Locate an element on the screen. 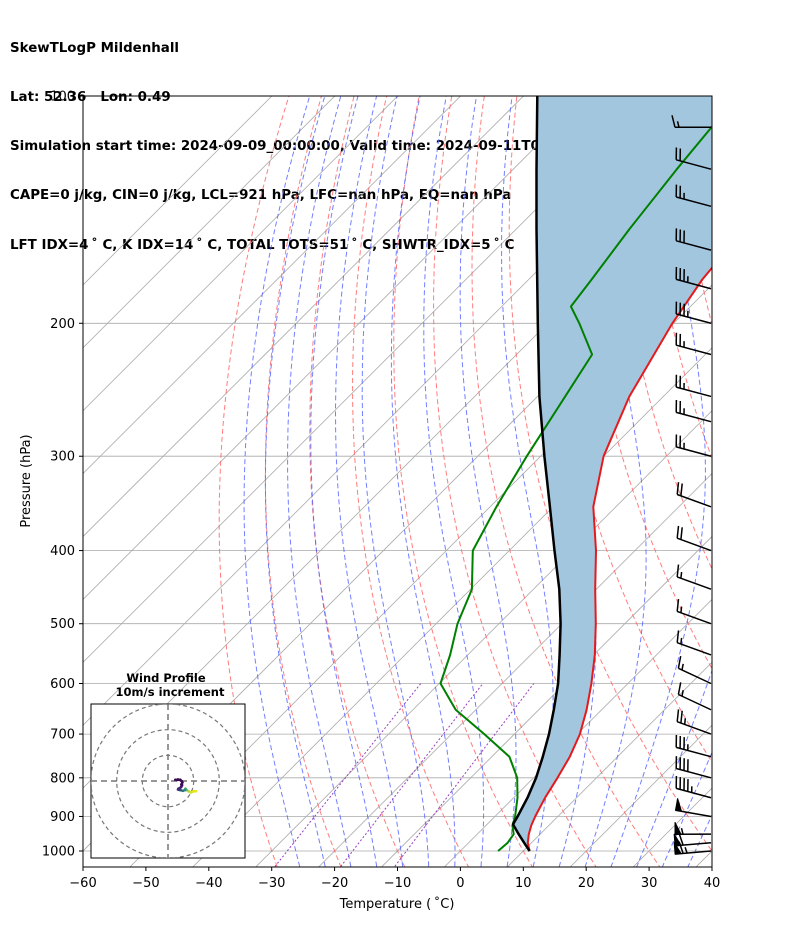 The image size is (794, 937). y-tick-label: 800 is located at coordinates (62, 778).